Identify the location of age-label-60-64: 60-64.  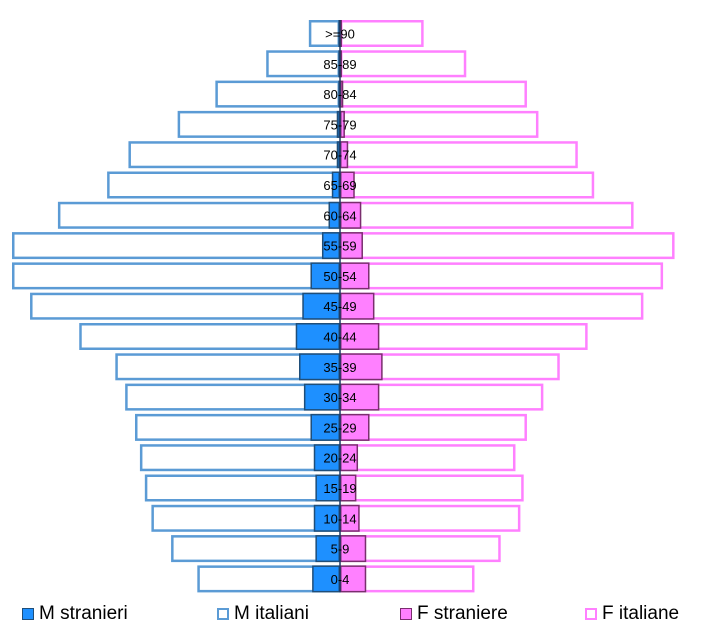
(339, 215).